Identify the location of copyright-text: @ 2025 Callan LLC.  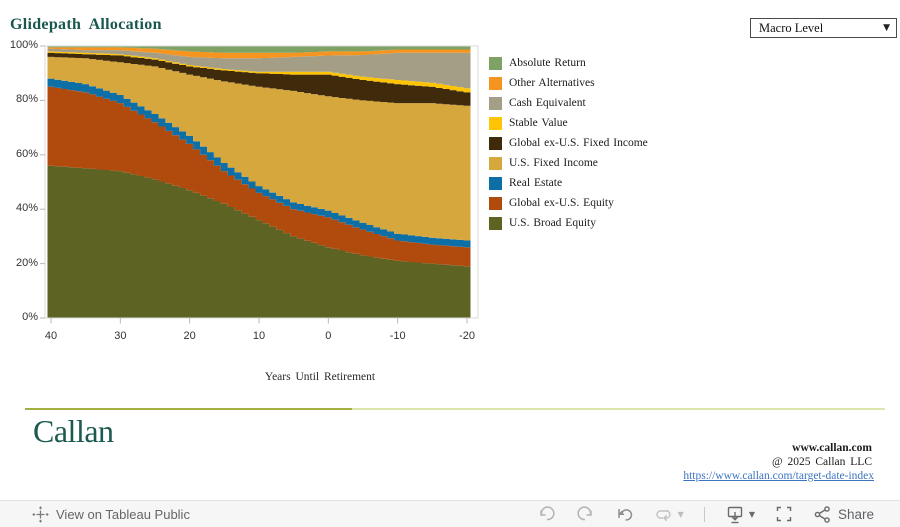
(822, 462).